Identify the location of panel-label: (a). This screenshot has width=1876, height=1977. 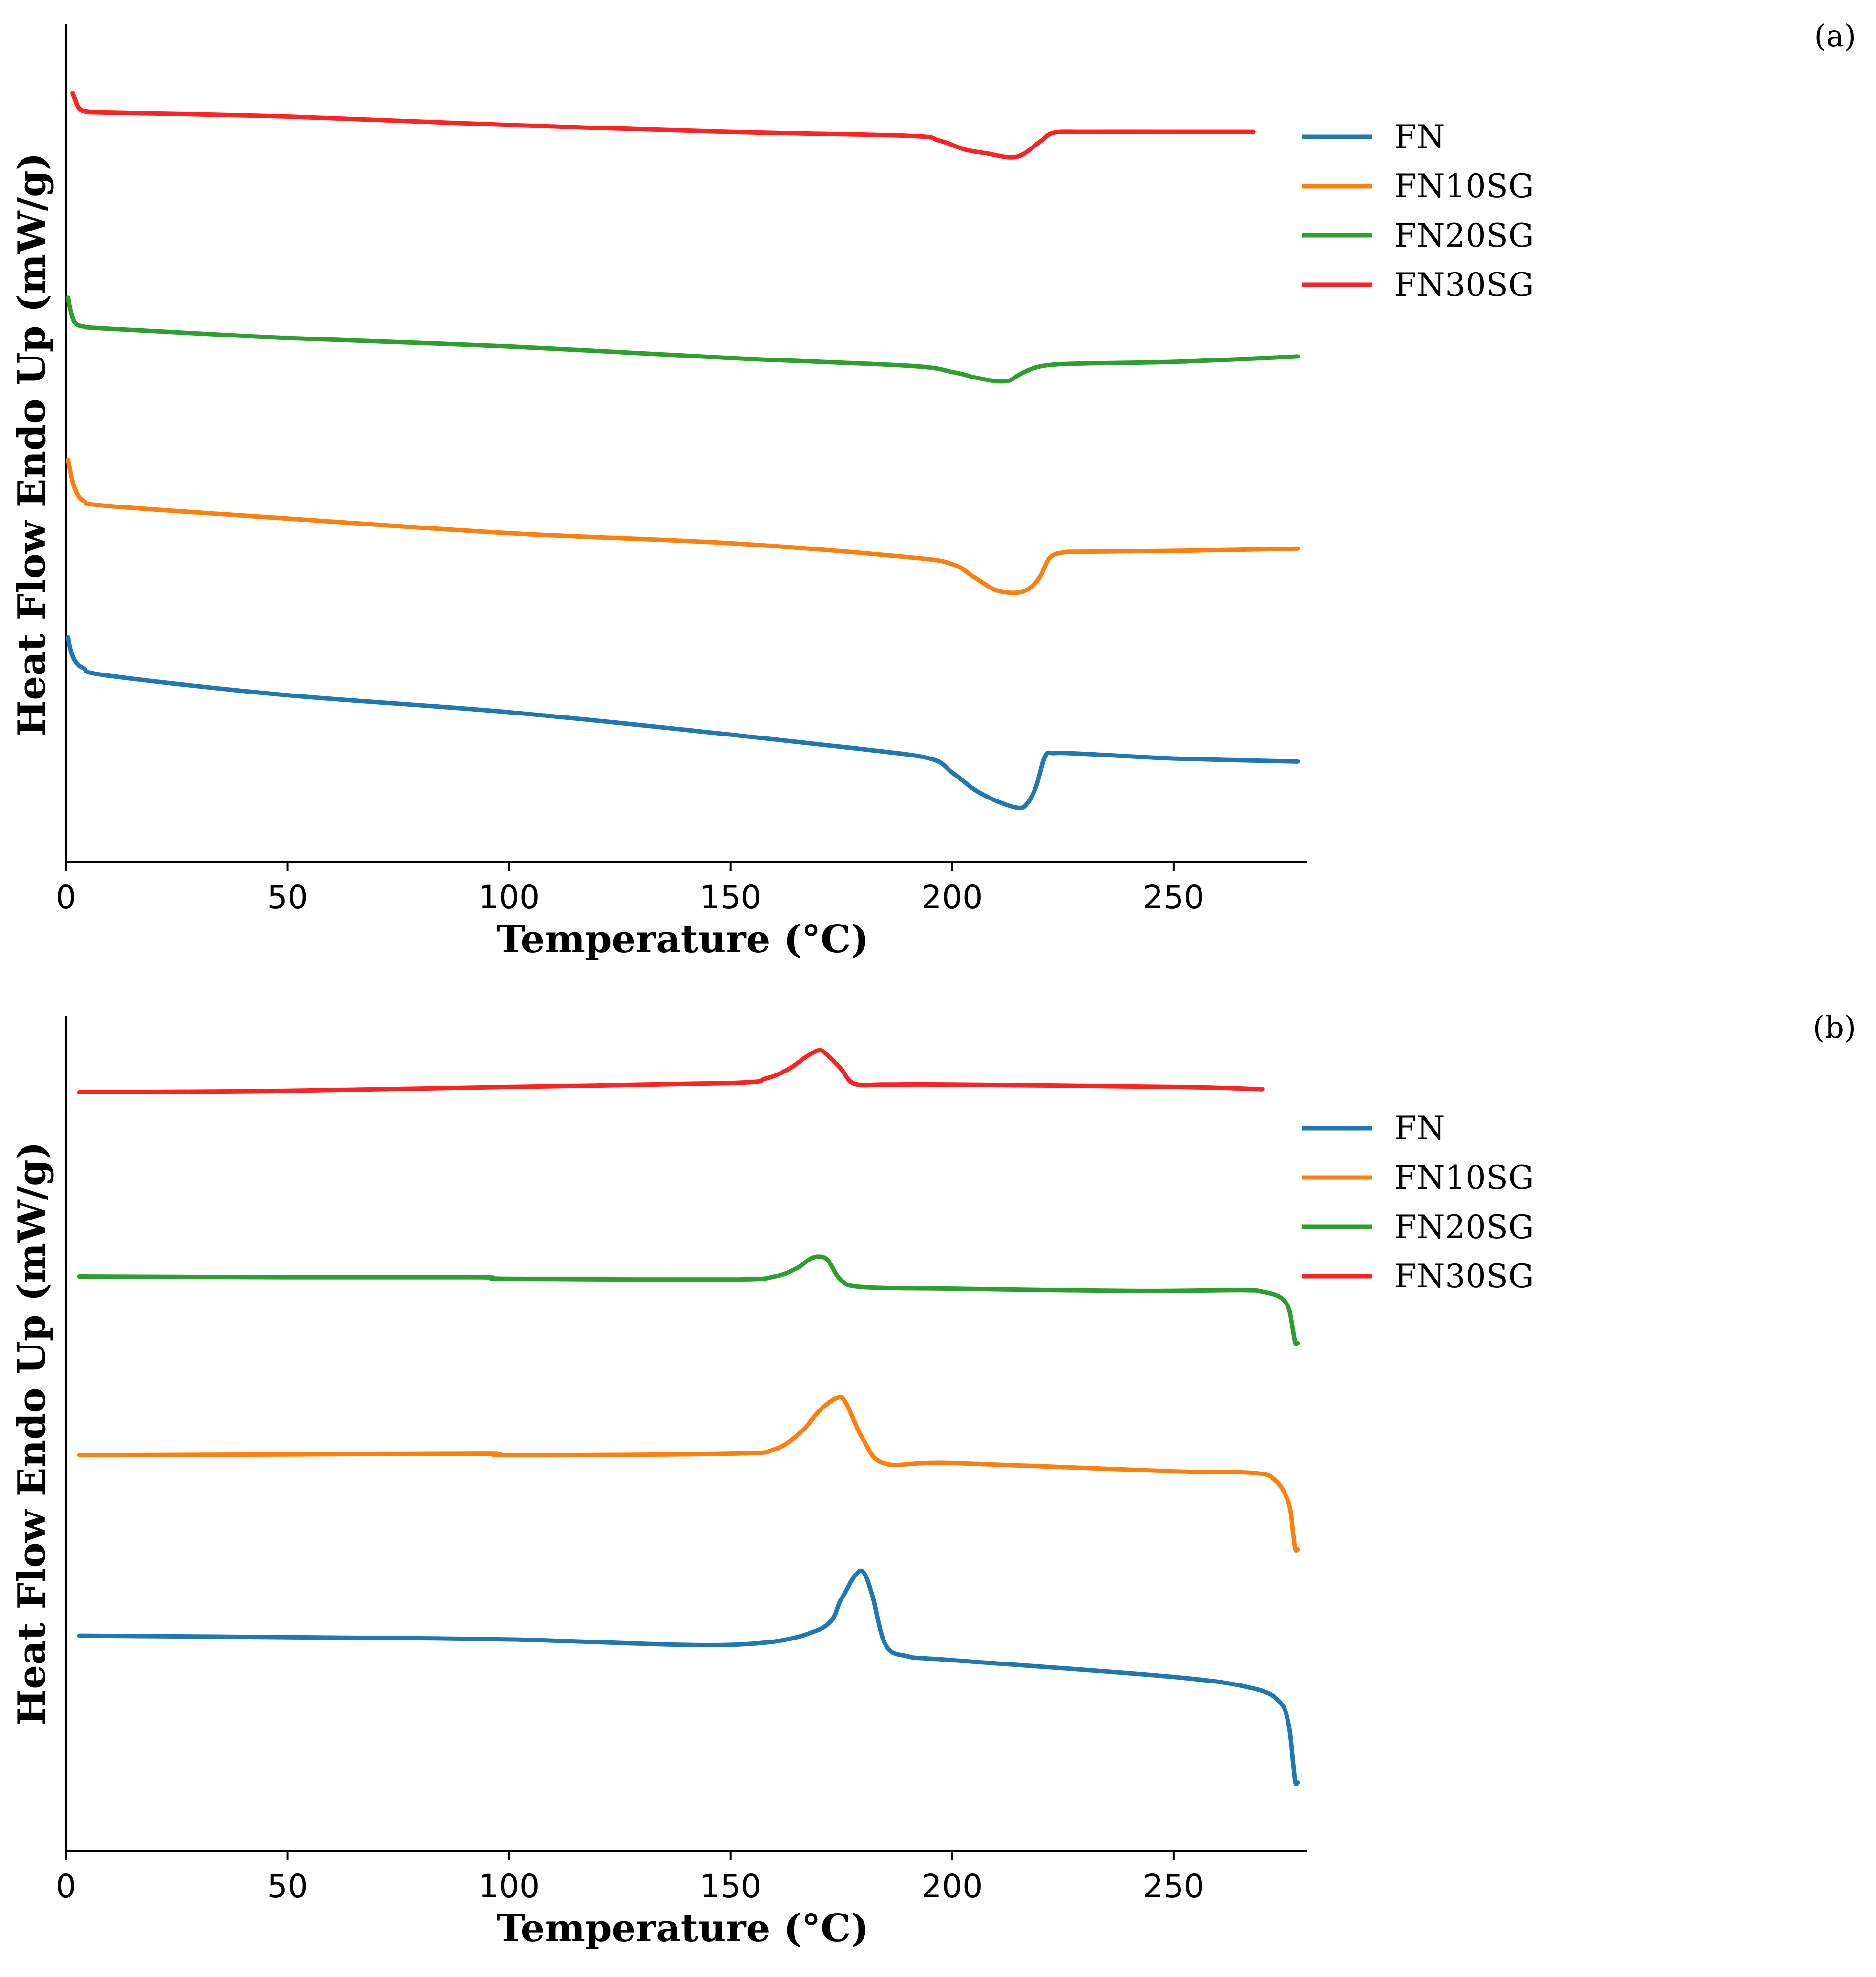
(1835, 36).